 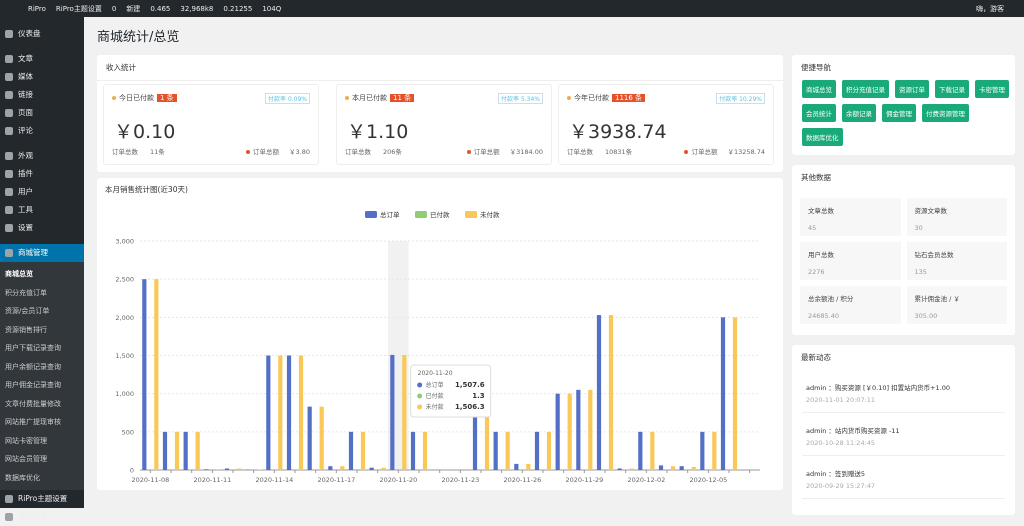 What do you see at coordinates (42, 77) in the screenshot?
I see `menu-item: 媒体` at bounding box center [42, 77].